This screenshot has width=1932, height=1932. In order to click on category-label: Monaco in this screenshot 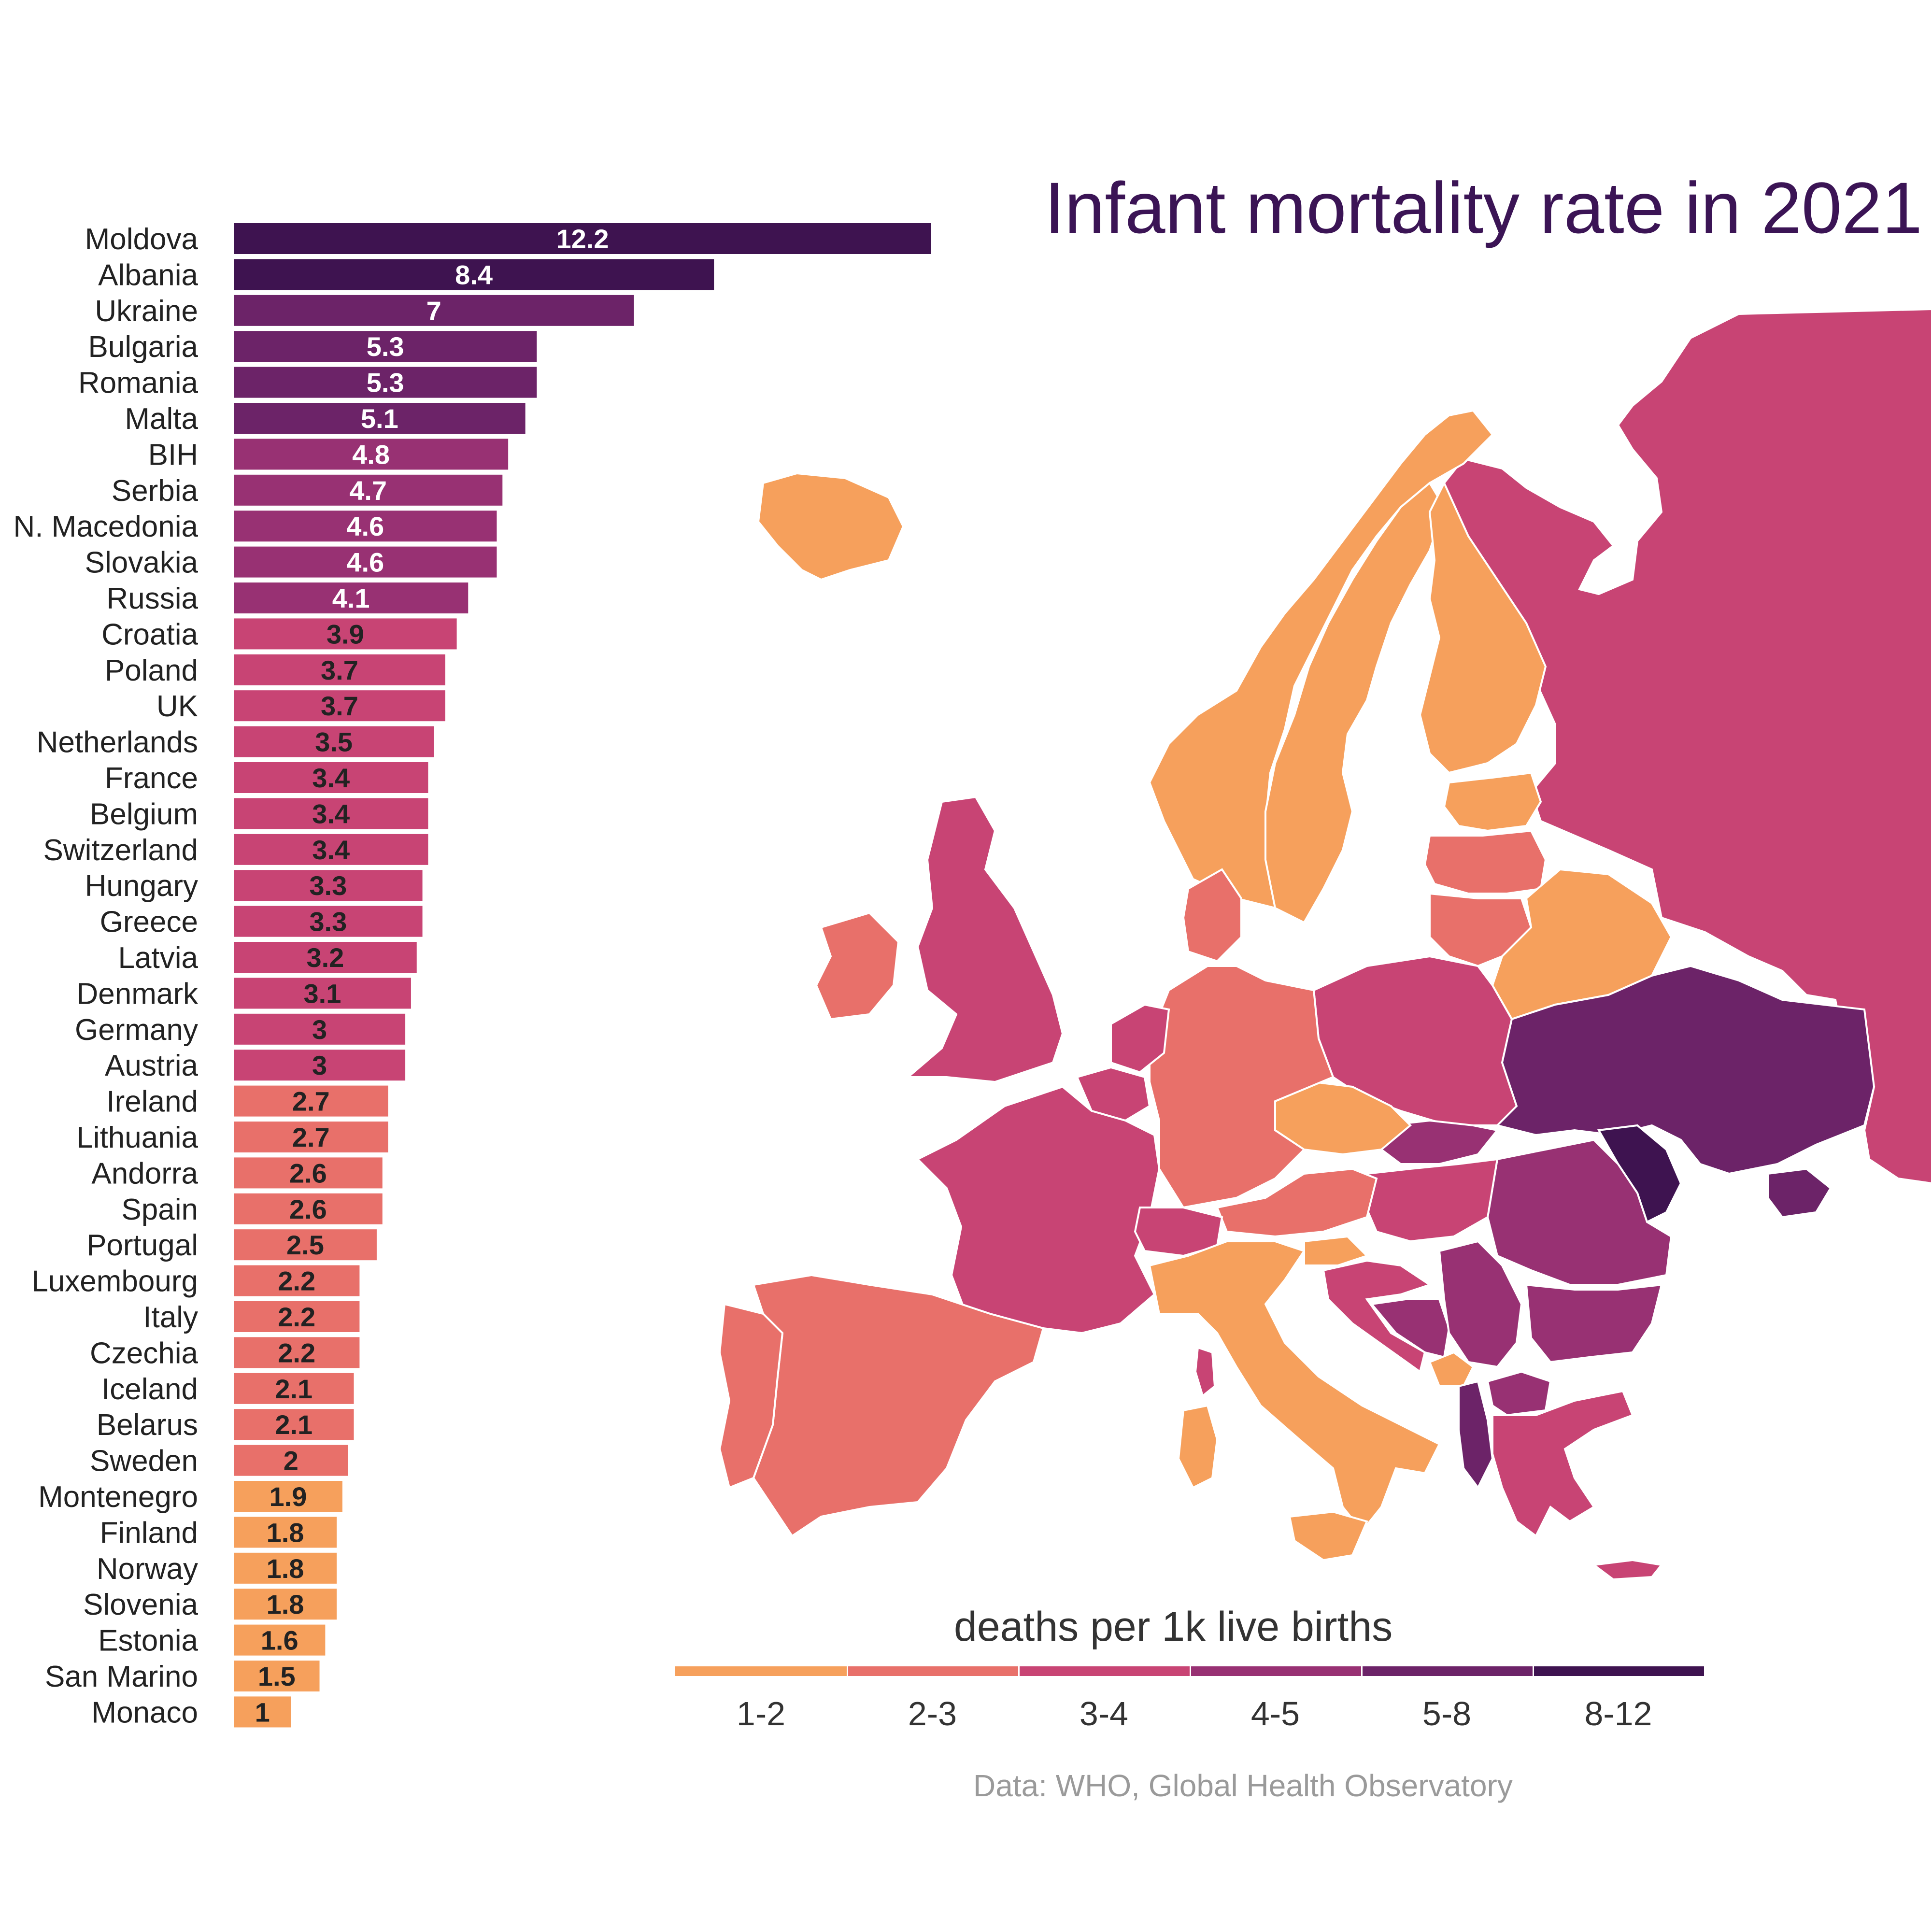, I will do `click(144, 1712)`.